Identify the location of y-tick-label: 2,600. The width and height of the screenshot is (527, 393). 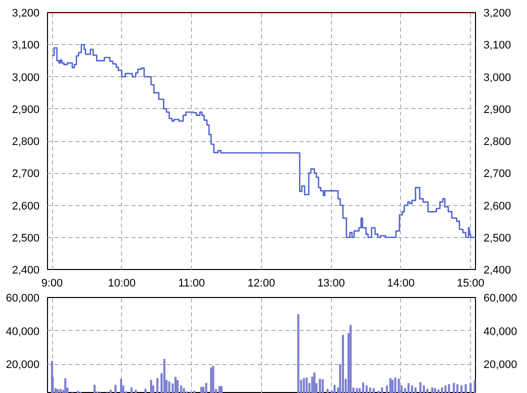
(26, 206).